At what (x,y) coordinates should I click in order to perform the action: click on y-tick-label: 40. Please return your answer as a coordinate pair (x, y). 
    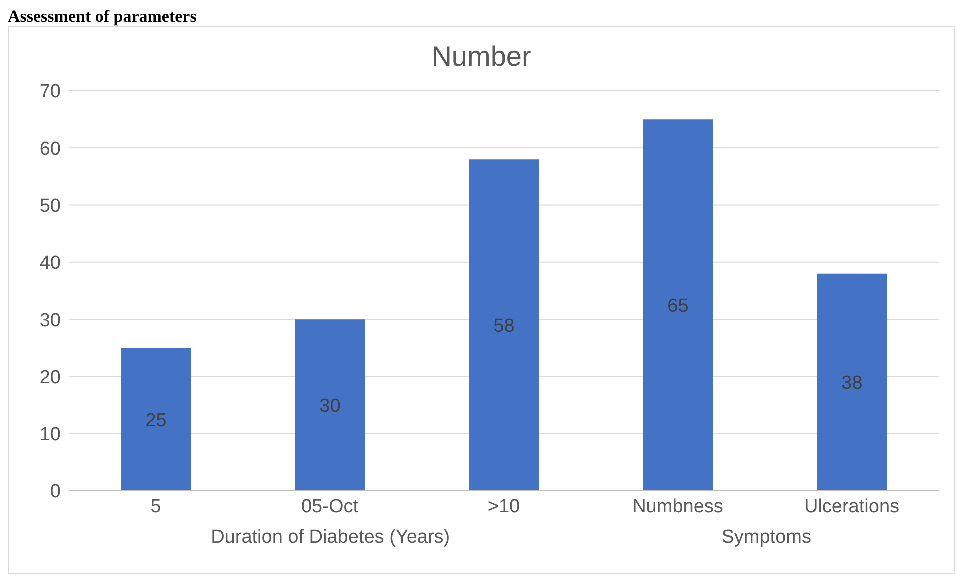
    Looking at the image, I should click on (50, 263).